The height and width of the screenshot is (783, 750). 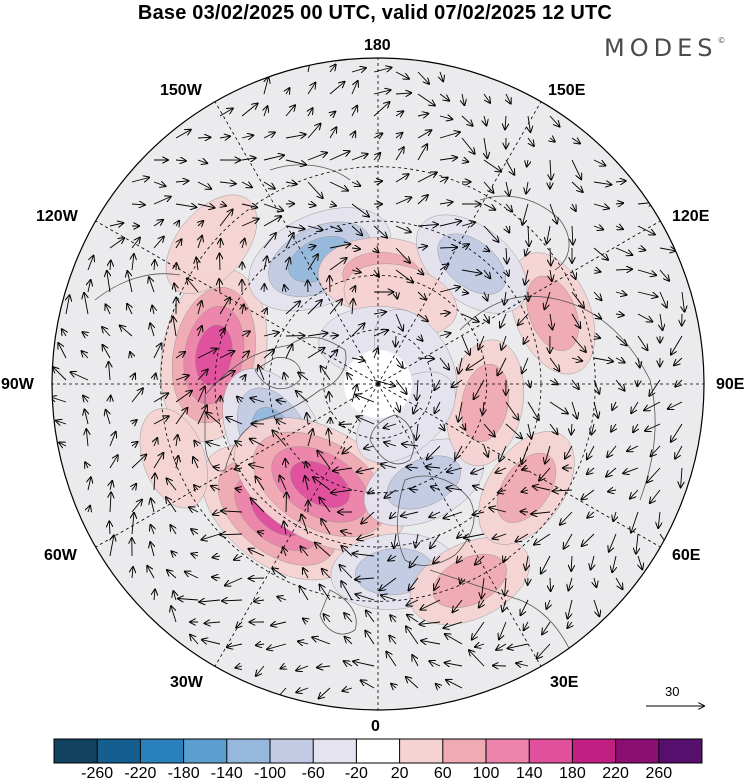 What do you see at coordinates (519, 302) in the screenshot?
I see `meridian` at bounding box center [519, 302].